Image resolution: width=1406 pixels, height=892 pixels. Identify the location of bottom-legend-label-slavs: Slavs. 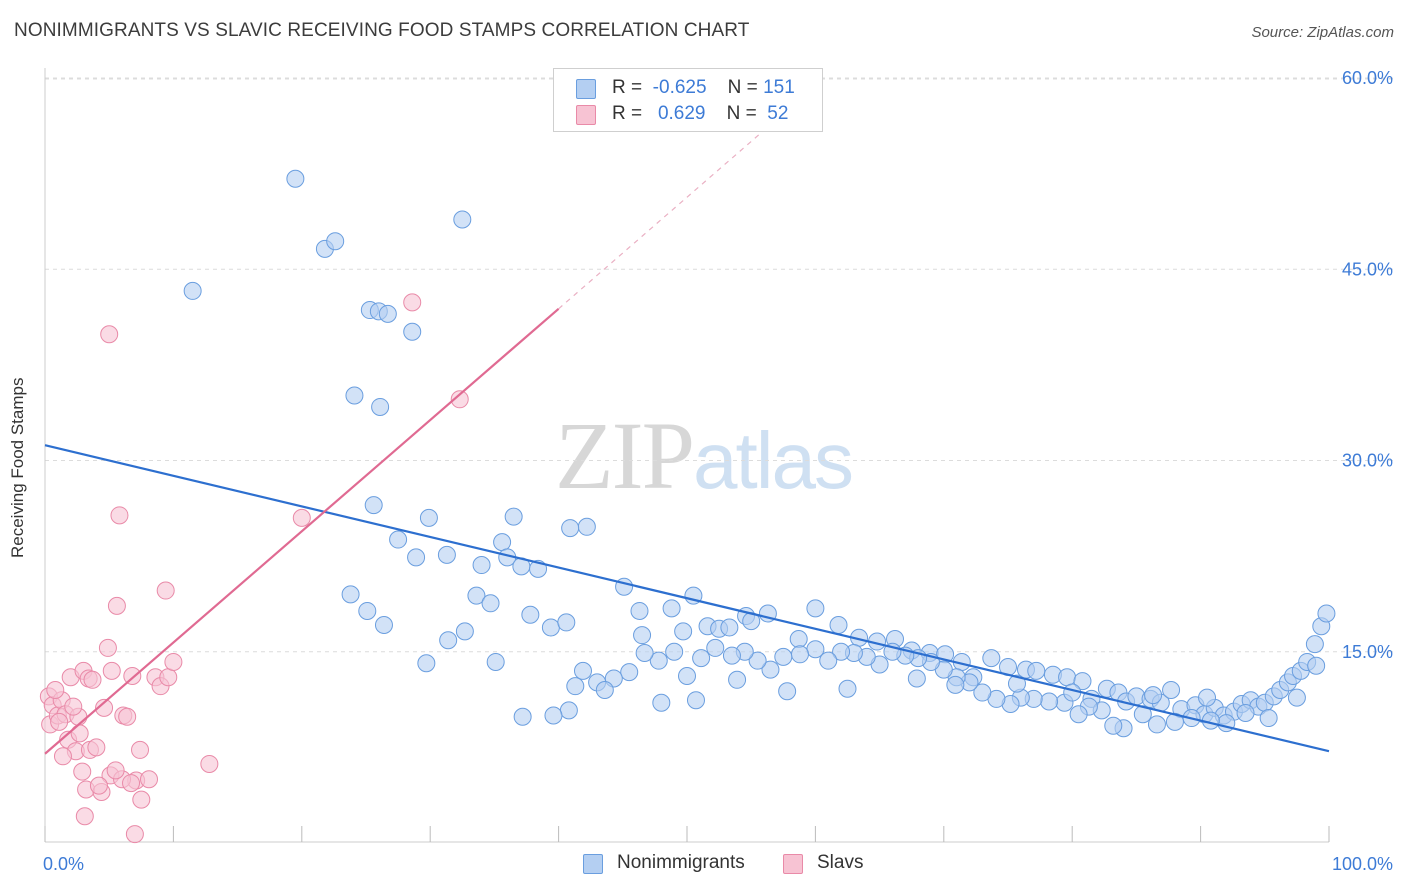
(840, 862).